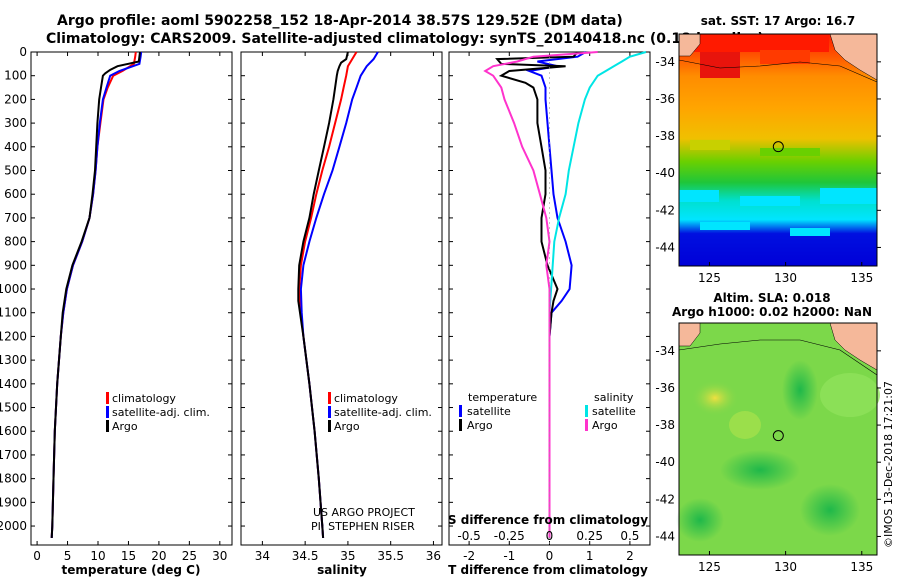 The height and width of the screenshot is (580, 900). I want to click on s-difference-title: S difference from climatology, so click(548, 520).